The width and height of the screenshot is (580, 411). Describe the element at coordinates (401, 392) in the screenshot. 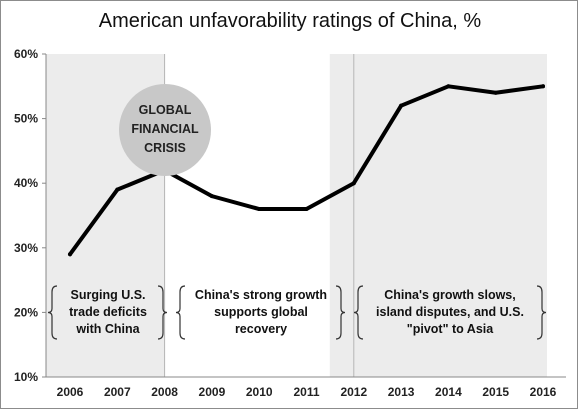

I see `x-tick-label: 2013` at that location.